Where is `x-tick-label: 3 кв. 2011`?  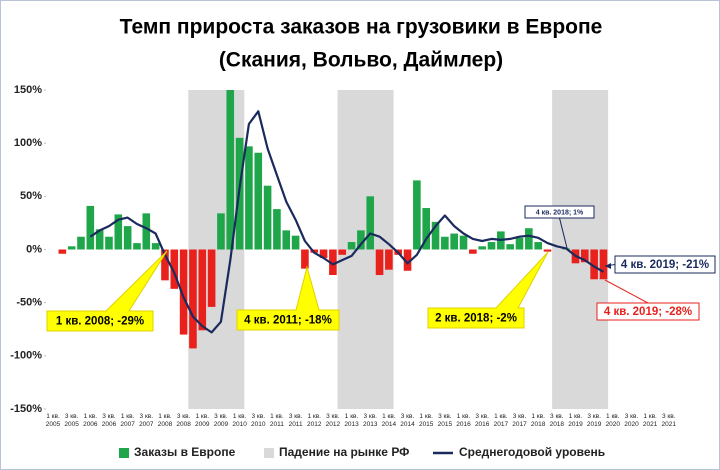 x-tick-label: 3 кв. 2011 is located at coordinates (295, 420).